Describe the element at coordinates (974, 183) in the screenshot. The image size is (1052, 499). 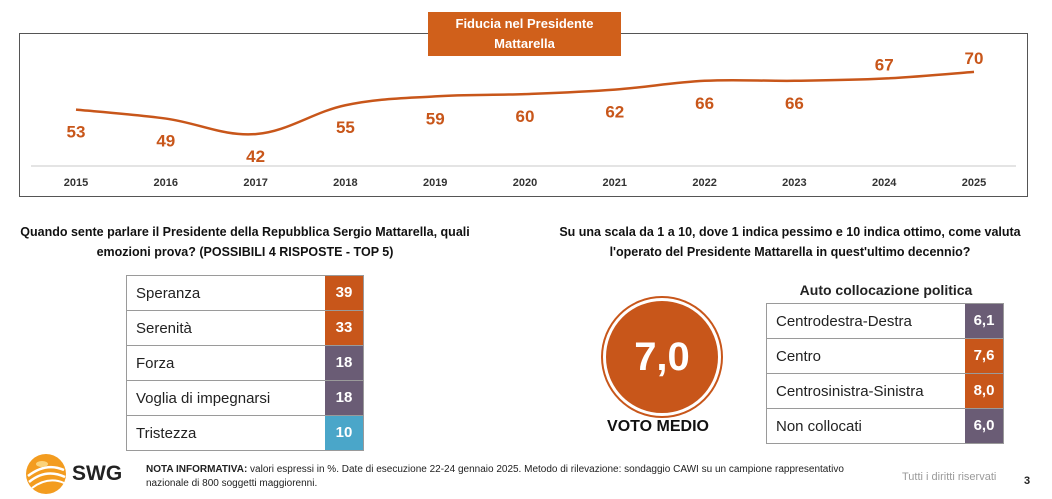
I see `x-tick-2025: 2025` at that location.